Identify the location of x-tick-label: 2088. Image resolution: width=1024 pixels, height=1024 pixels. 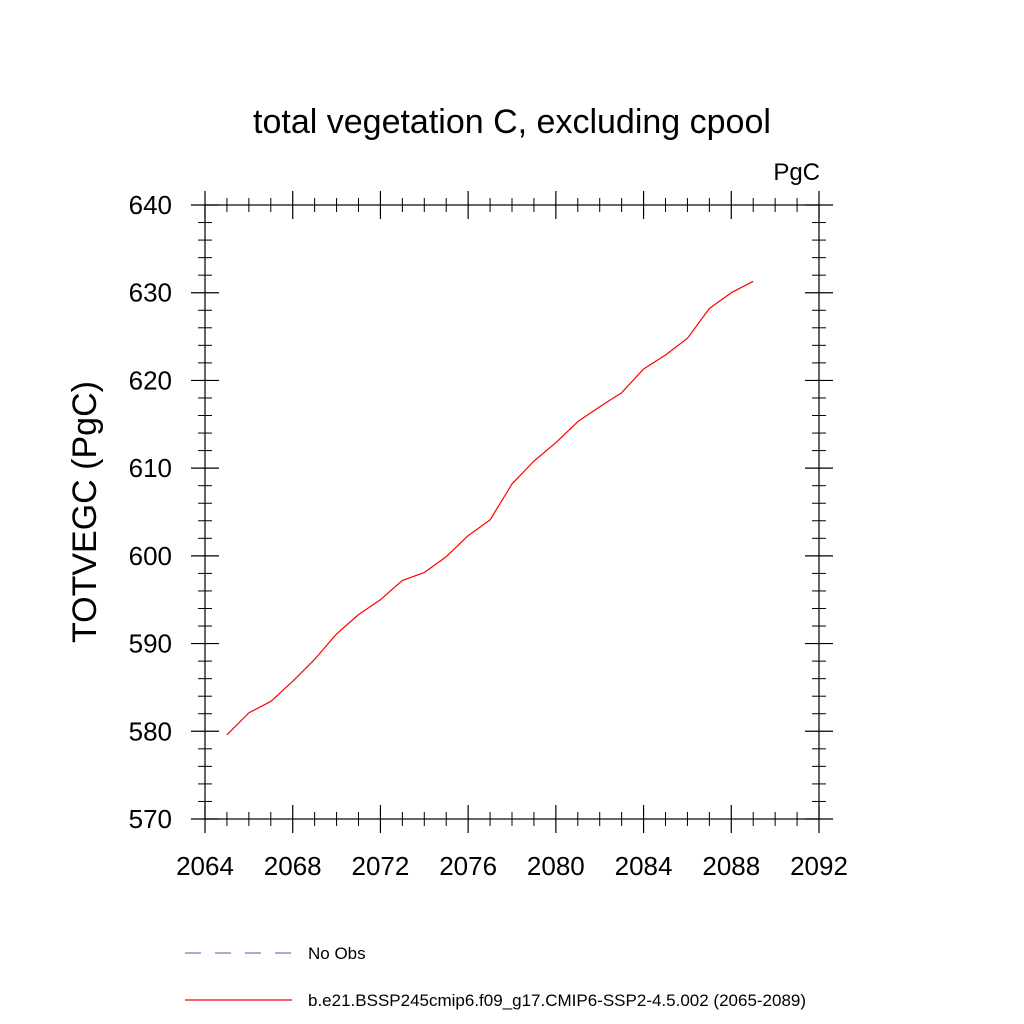
(731, 866).